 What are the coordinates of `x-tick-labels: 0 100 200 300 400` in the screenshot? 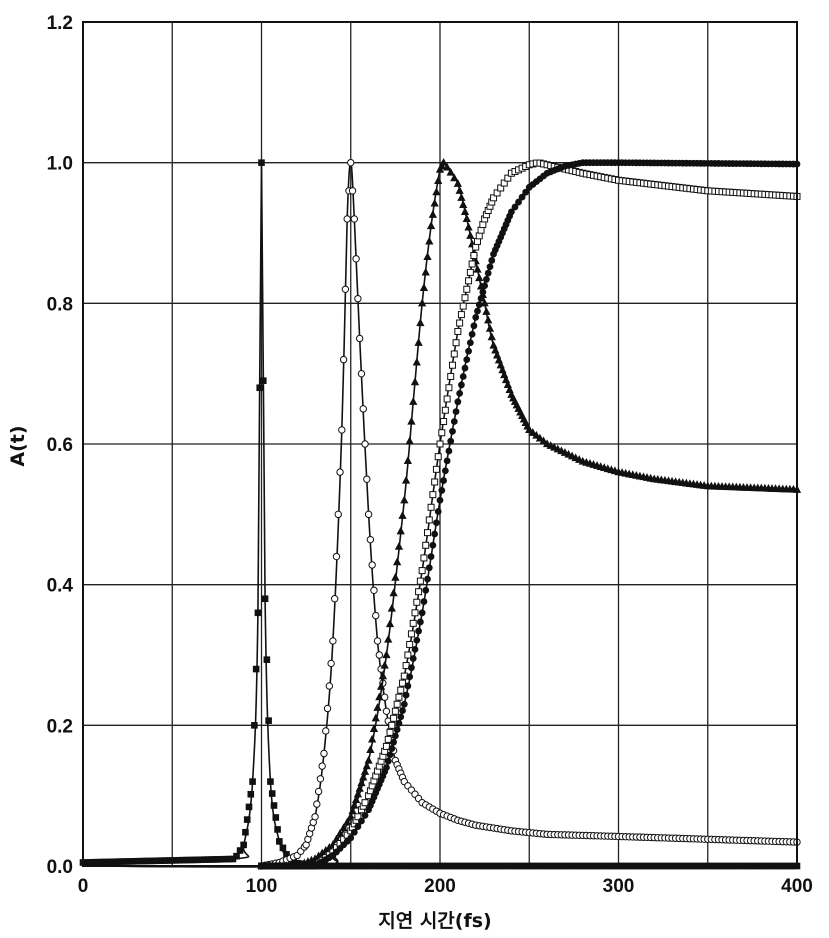 It's located at (445, 886).